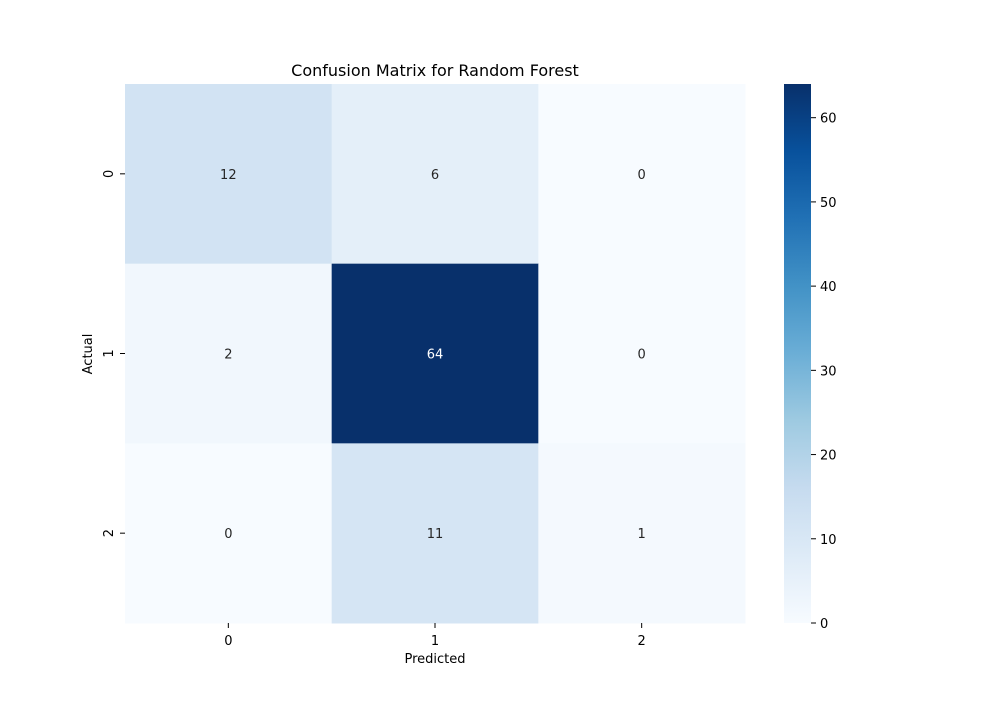 The height and width of the screenshot is (705, 1000). I want to click on colorbar-tick-label: 30, so click(828, 371).